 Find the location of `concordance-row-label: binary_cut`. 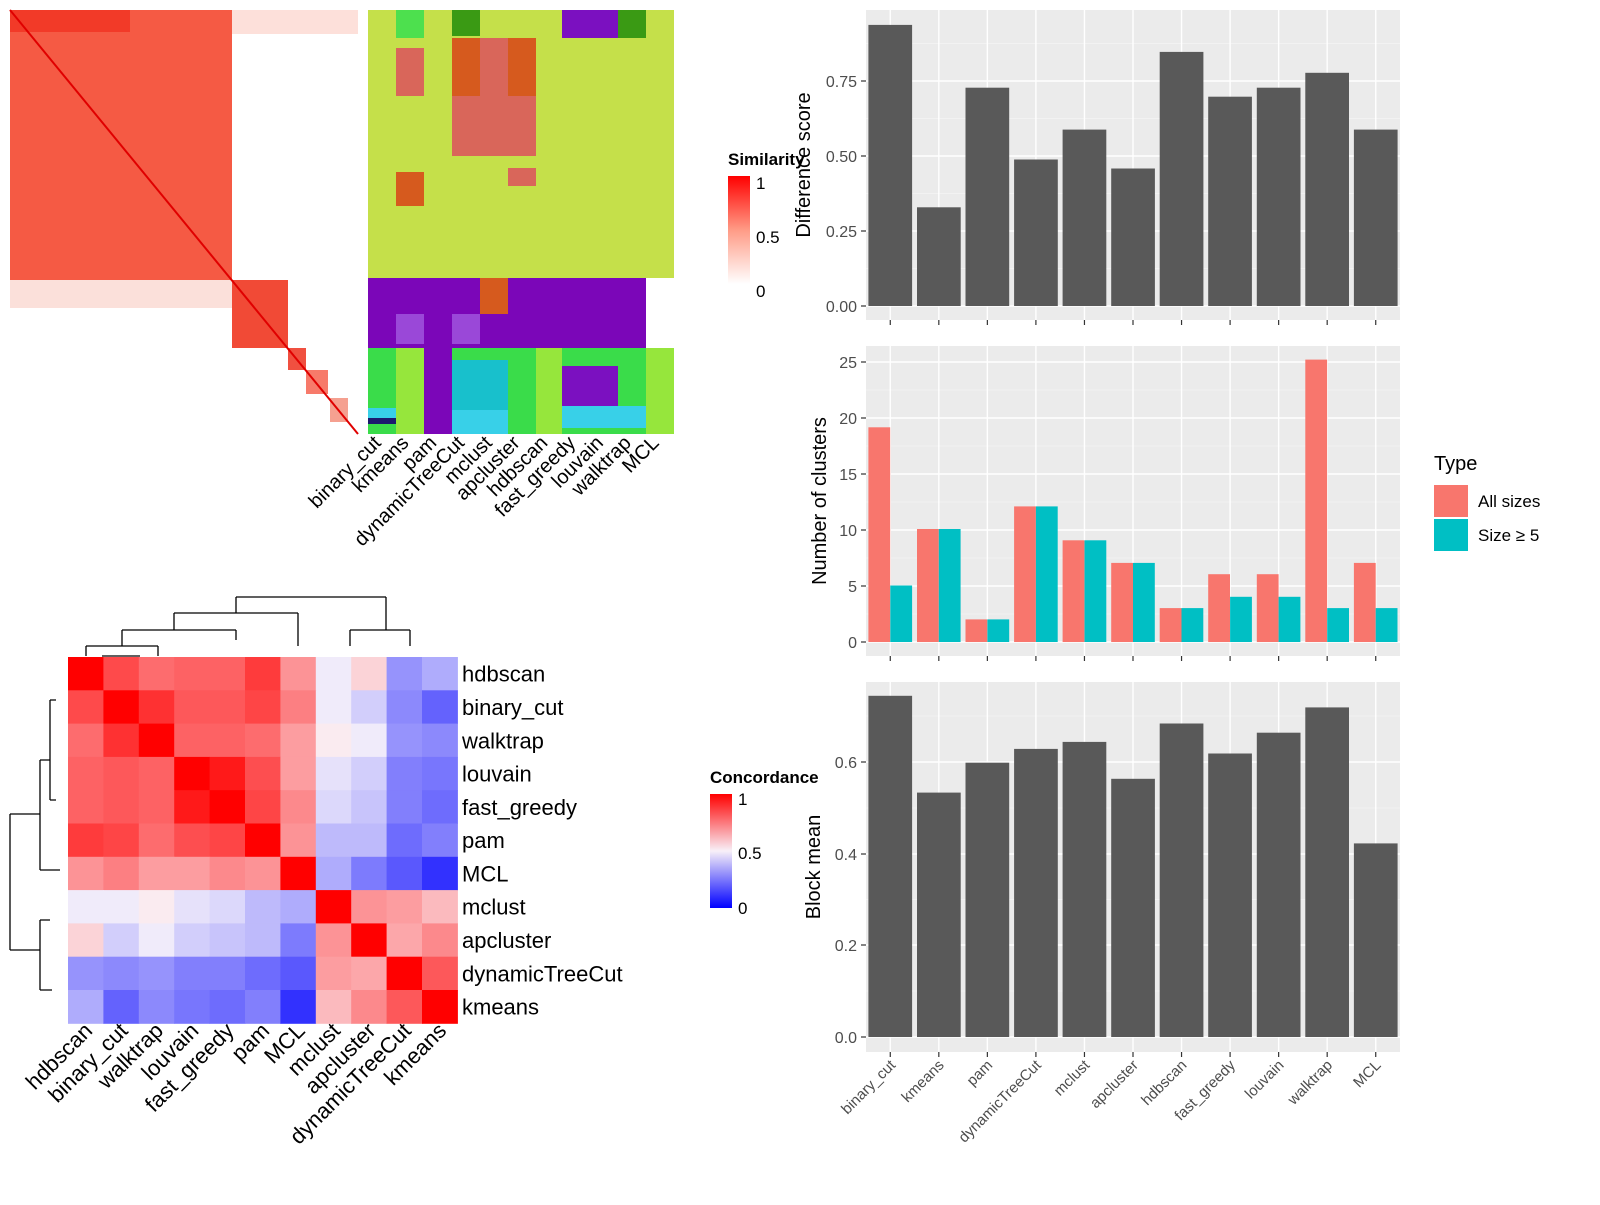

concordance-row-label: binary_cut is located at coordinates (513, 707).